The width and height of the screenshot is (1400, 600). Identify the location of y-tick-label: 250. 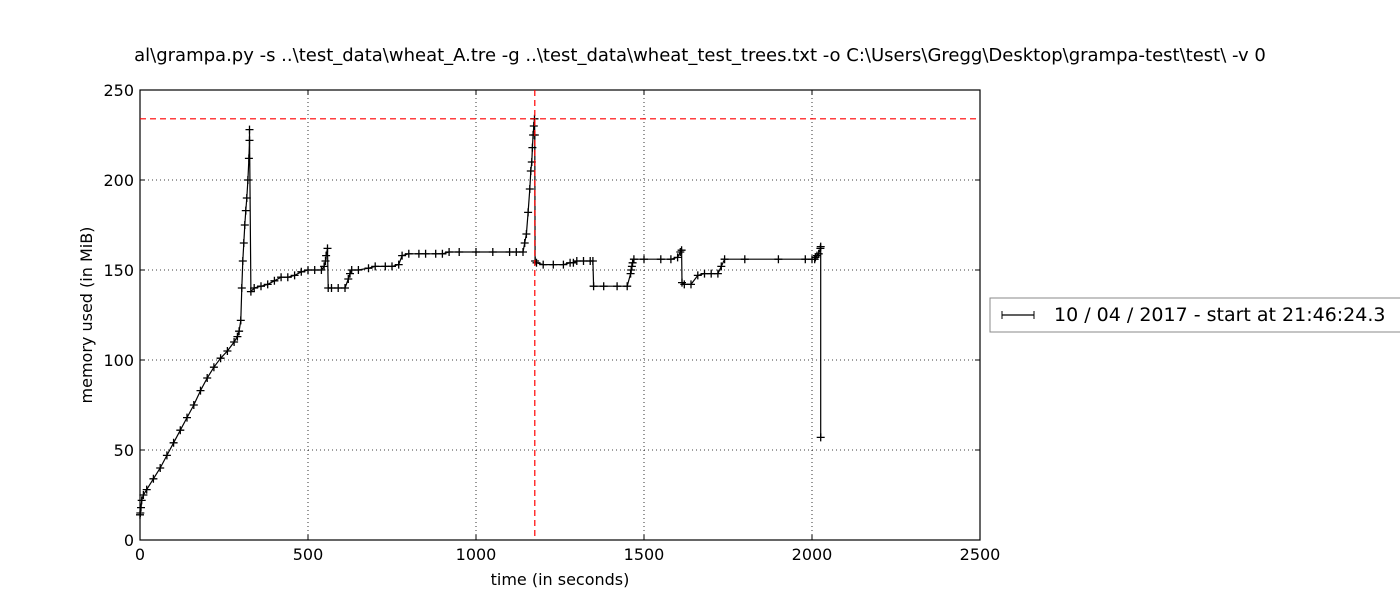
(118, 90).